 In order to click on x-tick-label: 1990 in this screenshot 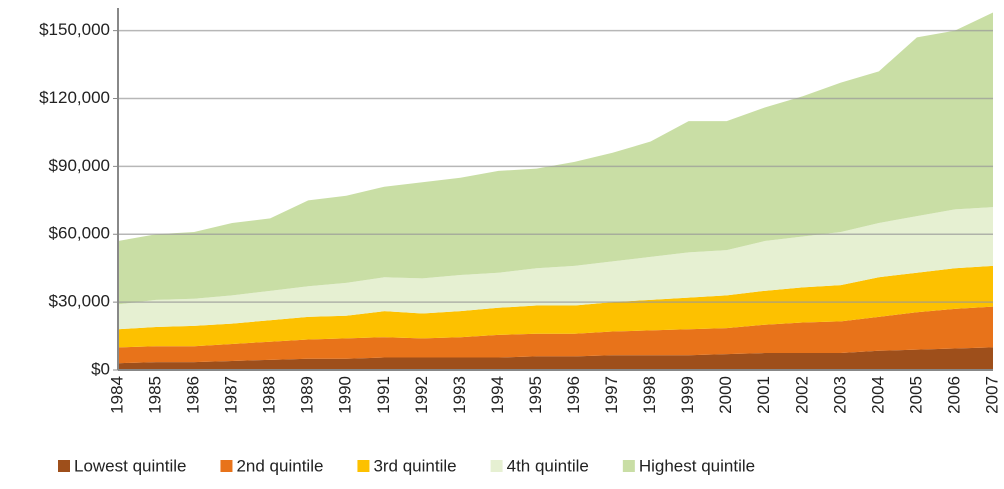, I will do `click(345, 395)`.